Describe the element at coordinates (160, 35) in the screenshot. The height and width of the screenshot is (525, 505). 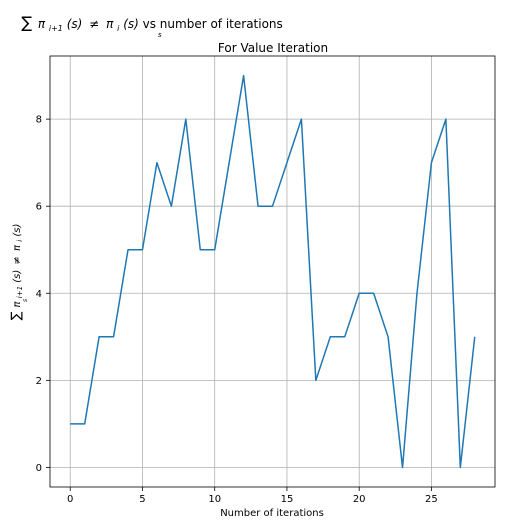
I see `chart-title-sum-sub: s` at that location.